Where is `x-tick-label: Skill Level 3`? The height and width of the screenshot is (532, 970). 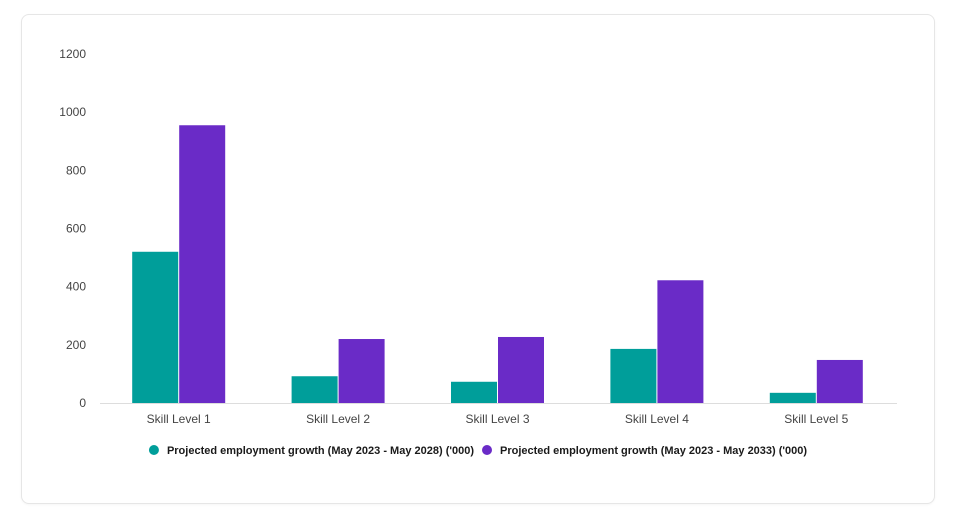 x-tick-label: Skill Level 3 is located at coordinates (497, 419).